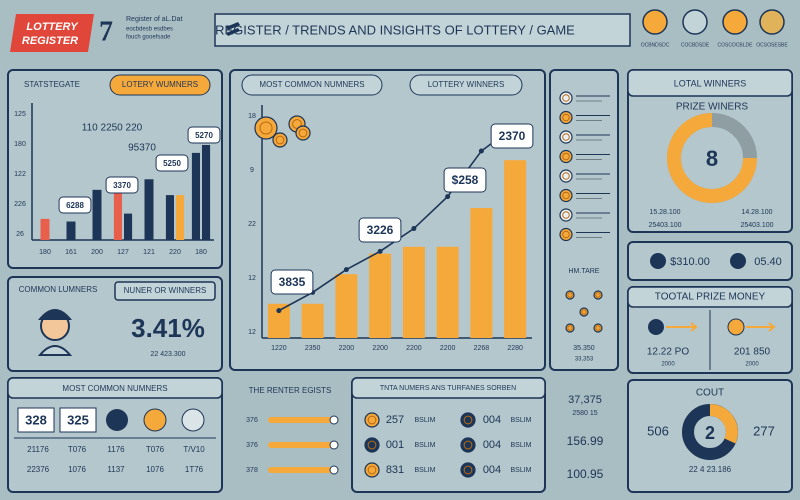 The image size is (800, 500). I want to click on line-point, so click(481, 151).